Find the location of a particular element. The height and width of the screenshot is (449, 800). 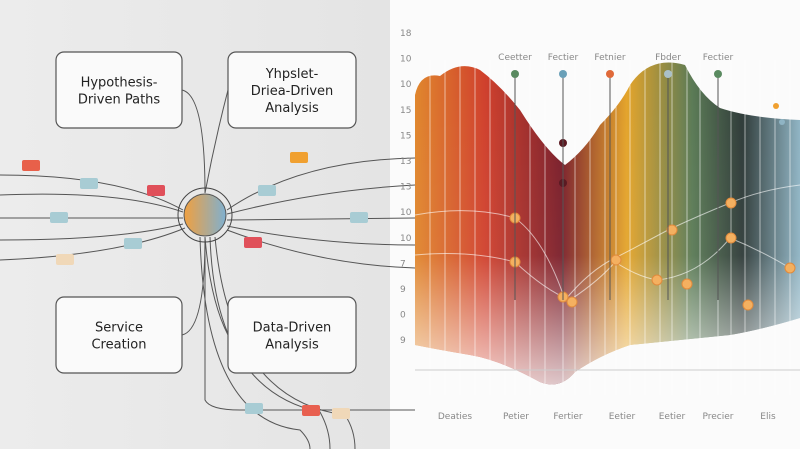

bottom-label: Elis is located at coordinates (768, 417).